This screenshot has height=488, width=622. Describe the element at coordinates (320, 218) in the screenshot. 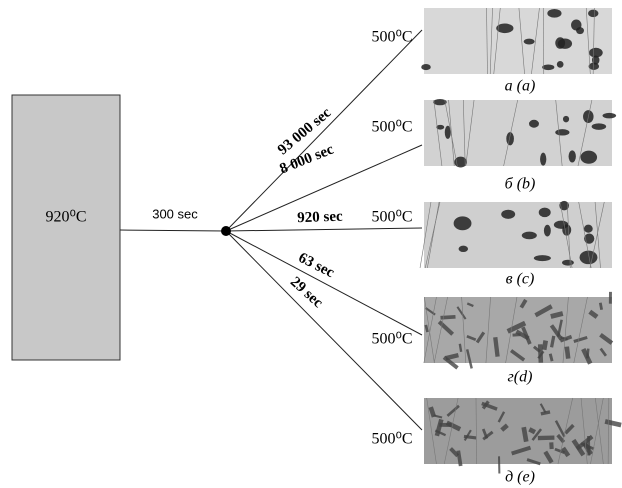

I see `cooling-time: 920 sec` at that location.